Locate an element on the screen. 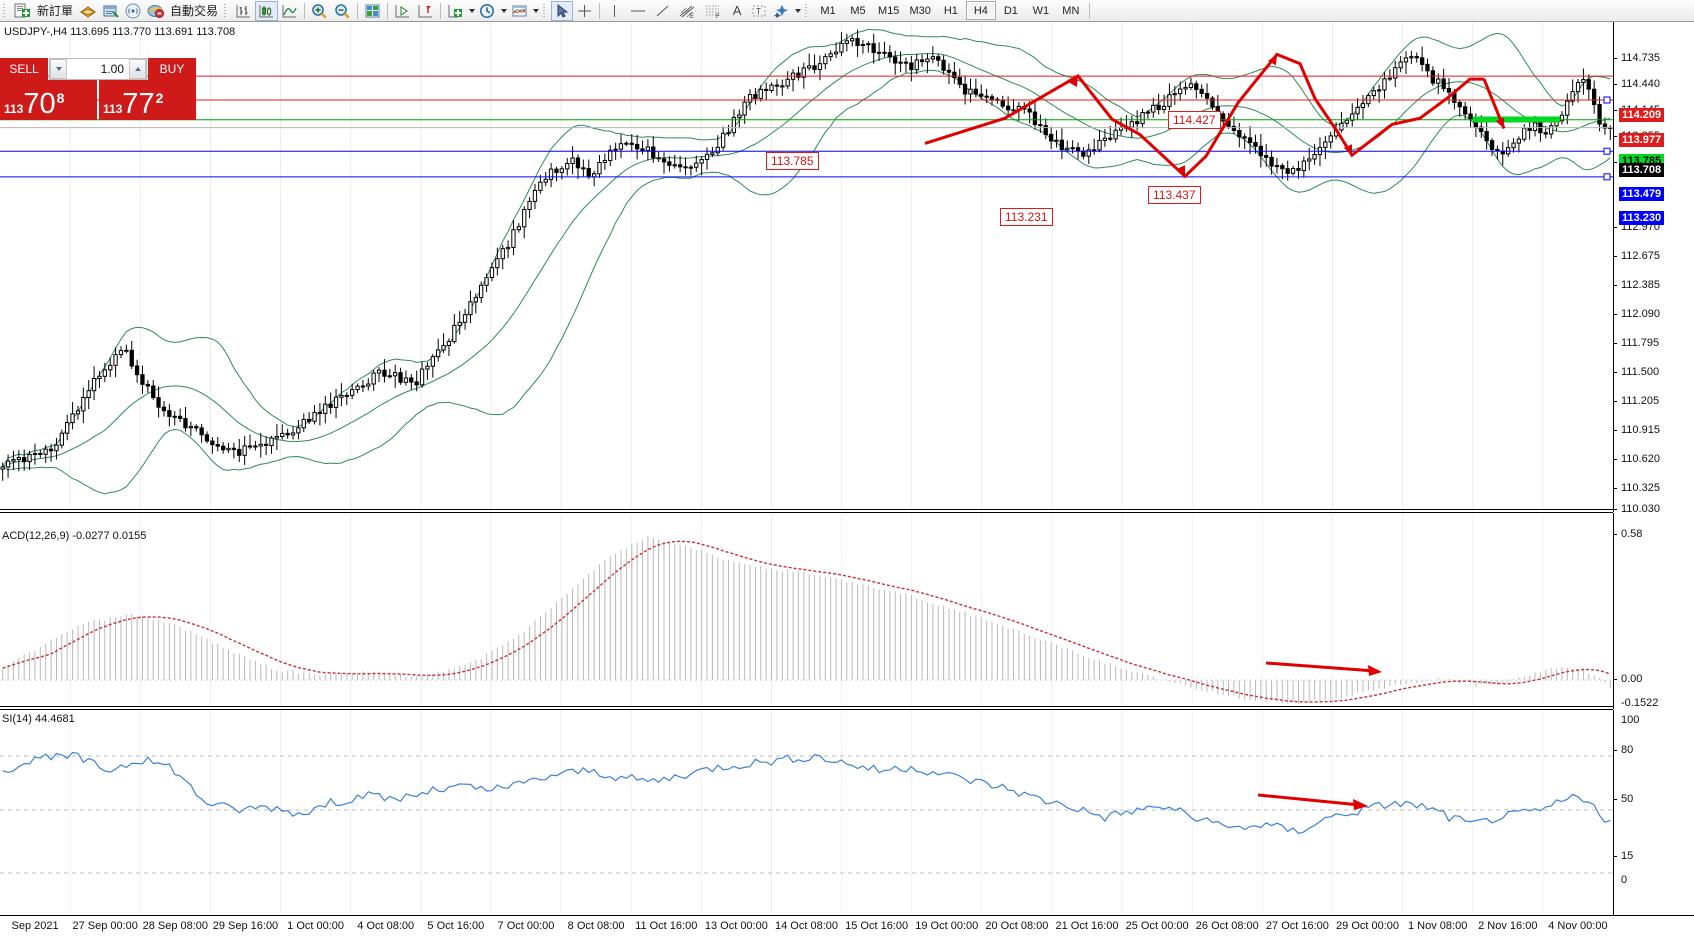  annotation-113785: 113.785 is located at coordinates (792, 161).